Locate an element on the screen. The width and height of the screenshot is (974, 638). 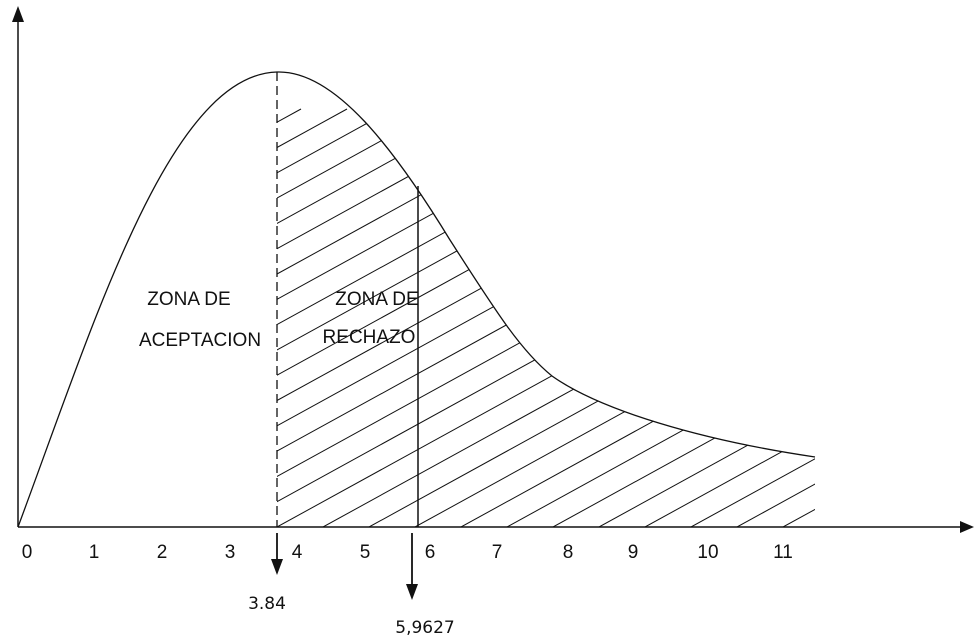
x-tick-label: 11 is located at coordinates (783, 552).